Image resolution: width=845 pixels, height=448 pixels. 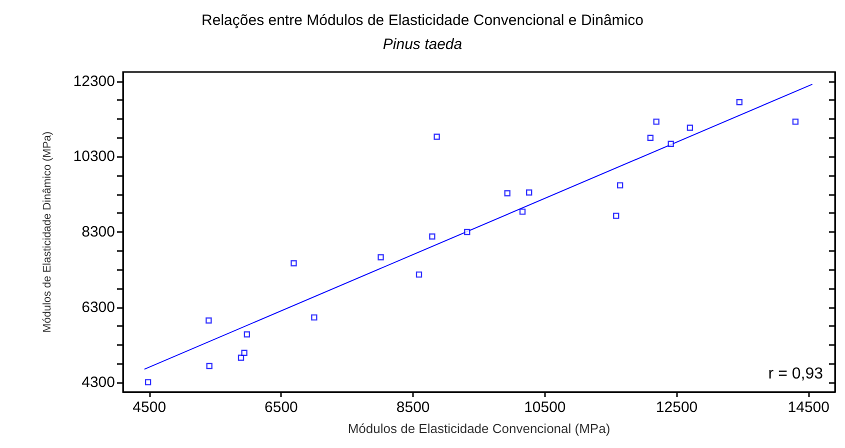 What do you see at coordinates (94, 157) in the screenshot?
I see `y-tick-label: 10300` at bounding box center [94, 157].